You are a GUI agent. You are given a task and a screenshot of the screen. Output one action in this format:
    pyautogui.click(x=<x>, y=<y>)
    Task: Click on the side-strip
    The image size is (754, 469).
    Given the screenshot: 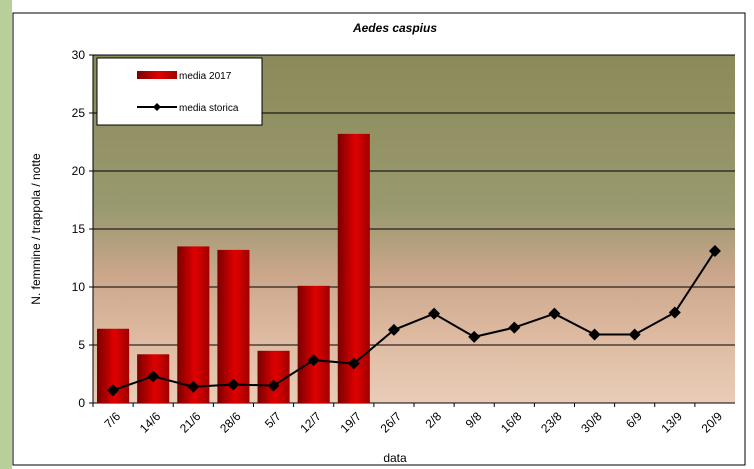 What is the action you would take?
    pyautogui.click(x=6, y=234)
    